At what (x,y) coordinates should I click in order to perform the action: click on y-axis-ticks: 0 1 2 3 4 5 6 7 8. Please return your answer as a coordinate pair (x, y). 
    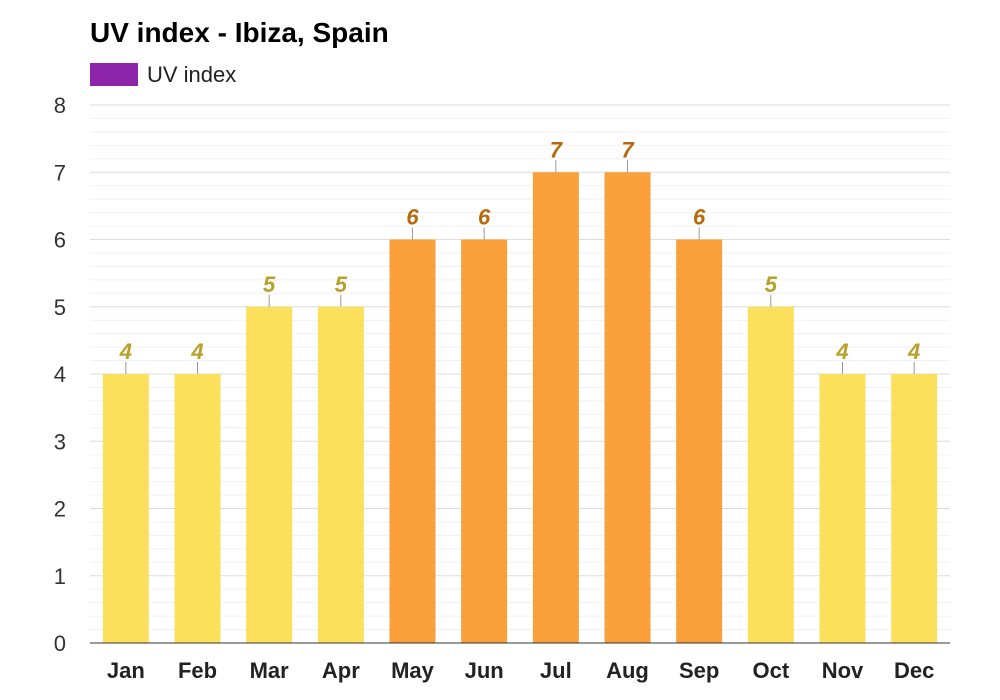
    Looking at the image, I should click on (60, 374).